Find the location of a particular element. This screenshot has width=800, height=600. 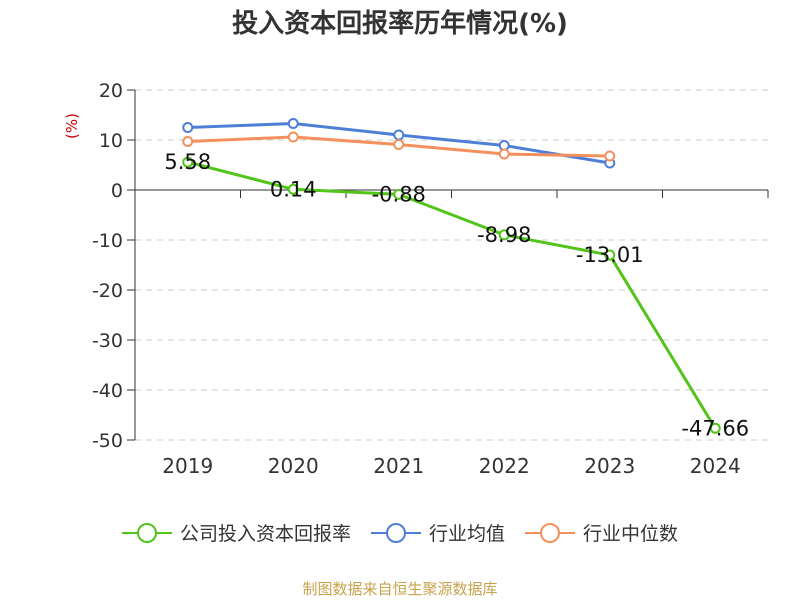

data-label: -8.98 is located at coordinates (504, 235).